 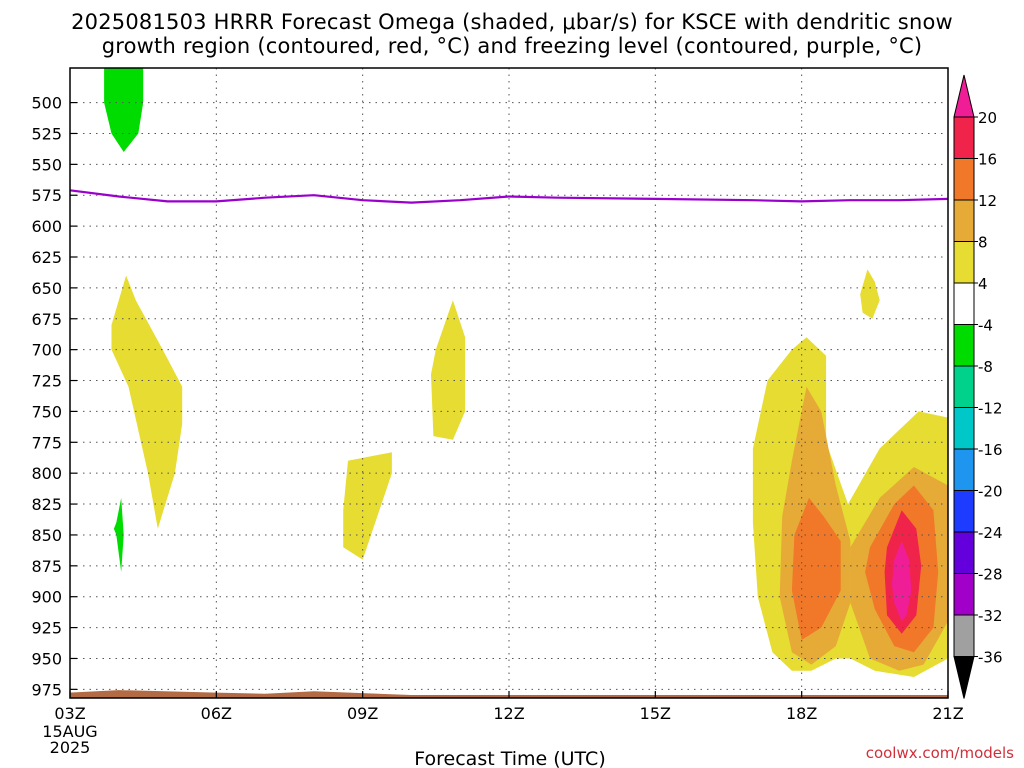 I want to click on colorbar-label: -24, so click(x=990, y=533).